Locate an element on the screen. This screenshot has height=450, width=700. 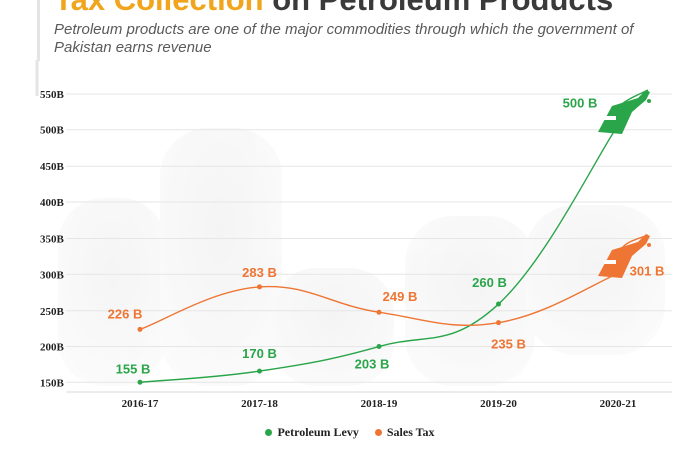
data-label: 301 B is located at coordinates (647, 271).